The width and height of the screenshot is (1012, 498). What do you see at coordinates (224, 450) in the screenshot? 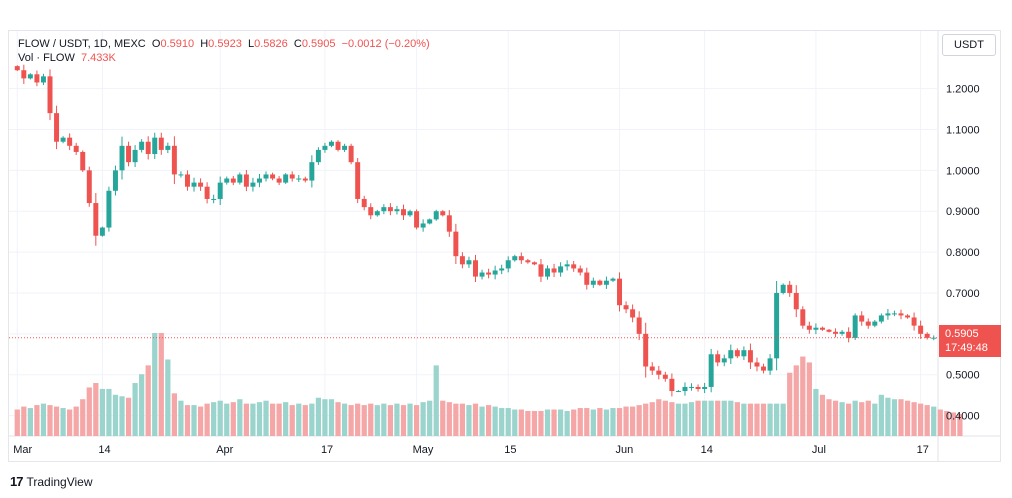
I see `x-tick-label: Apr` at bounding box center [224, 450].